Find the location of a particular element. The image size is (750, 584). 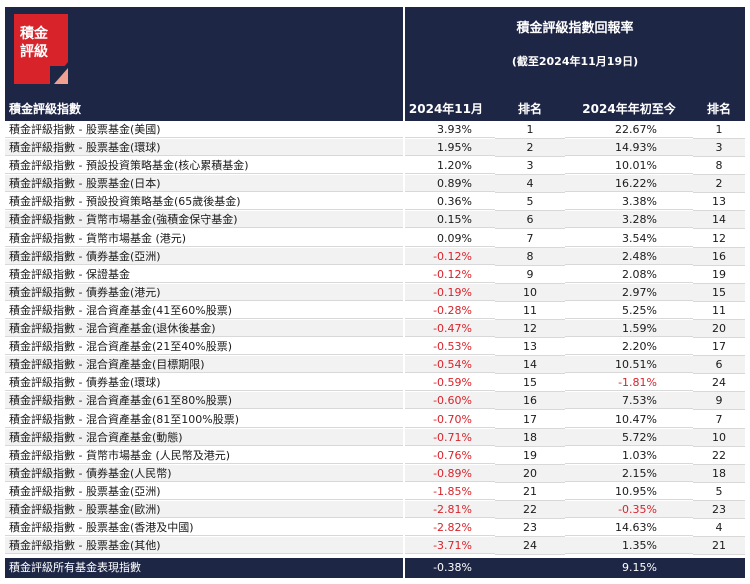

rank-nov-cell: 1 is located at coordinates (530, 130).